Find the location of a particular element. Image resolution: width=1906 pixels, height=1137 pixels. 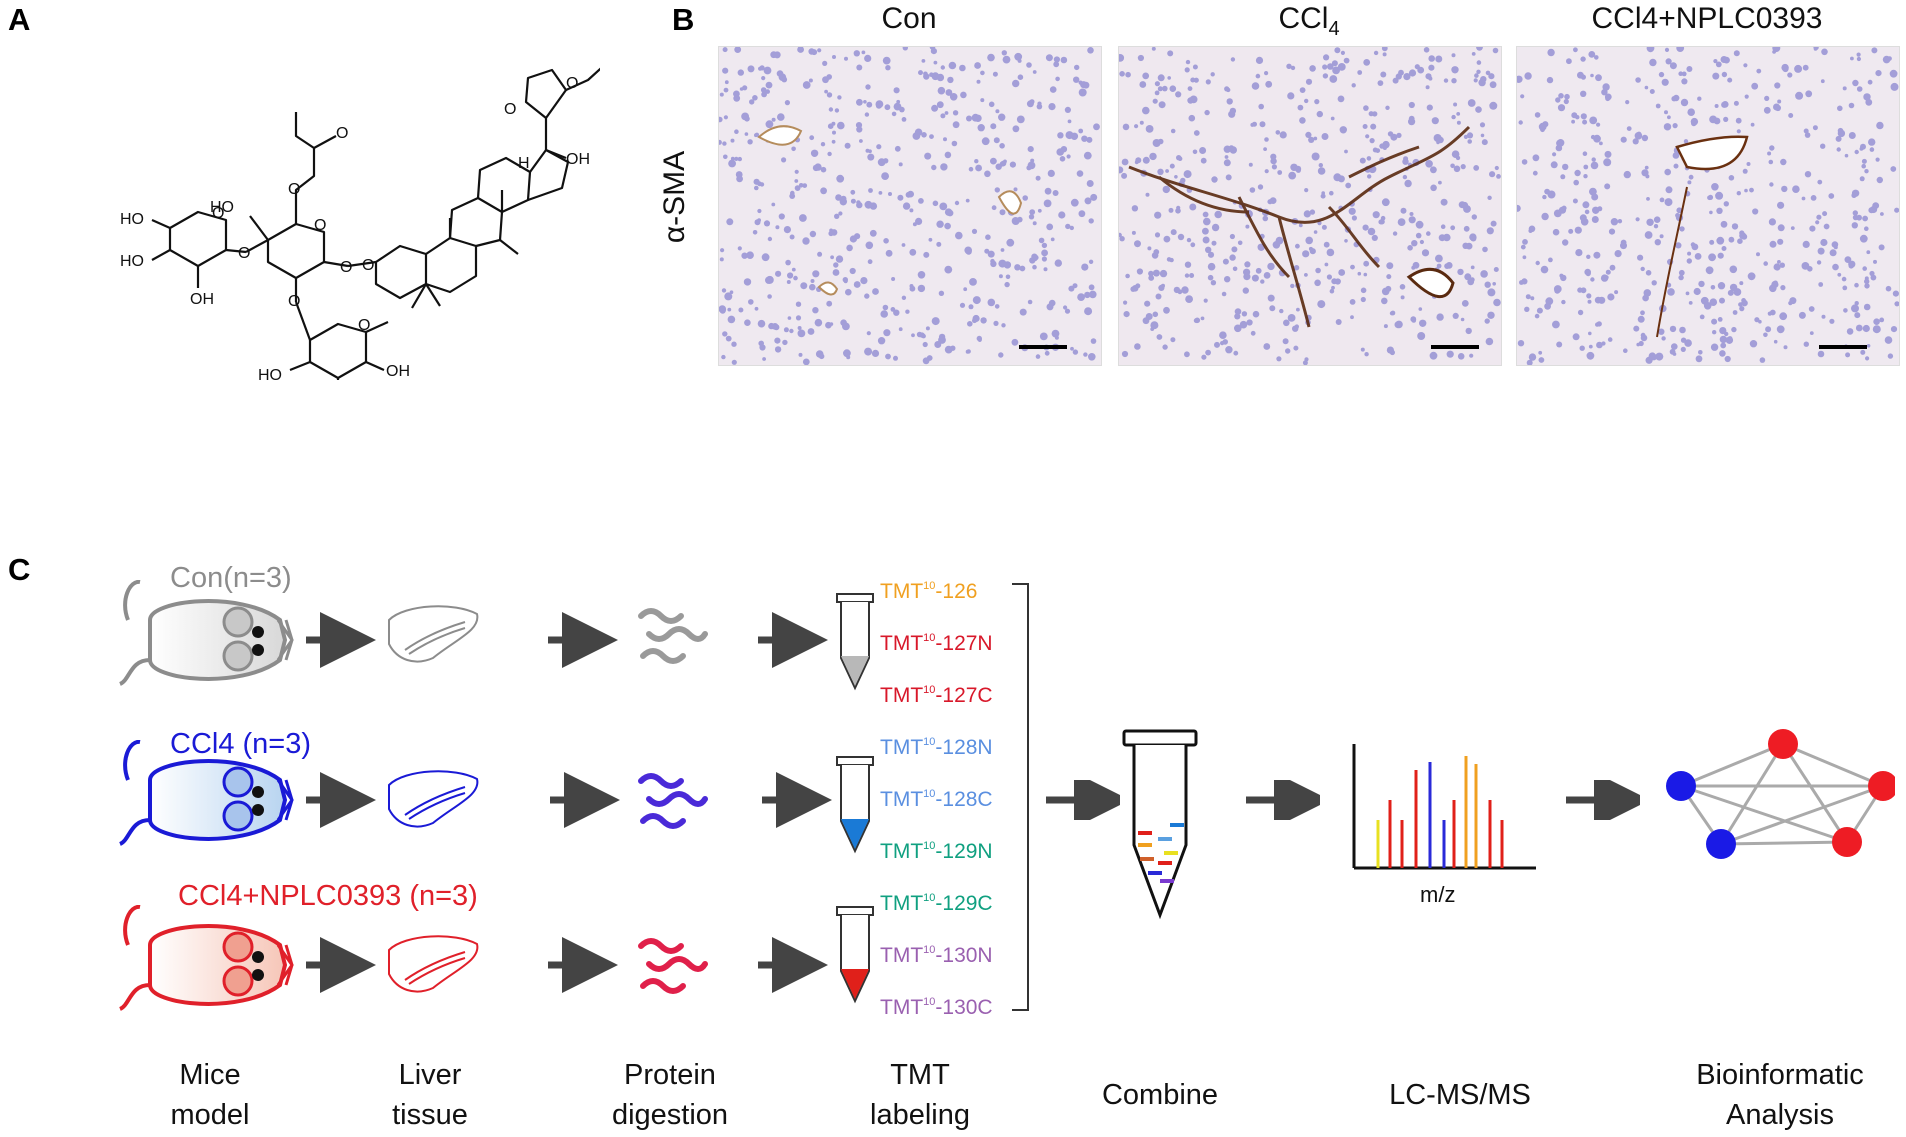

tmt-tag: TMT10-130C is located at coordinates (936, 1007).